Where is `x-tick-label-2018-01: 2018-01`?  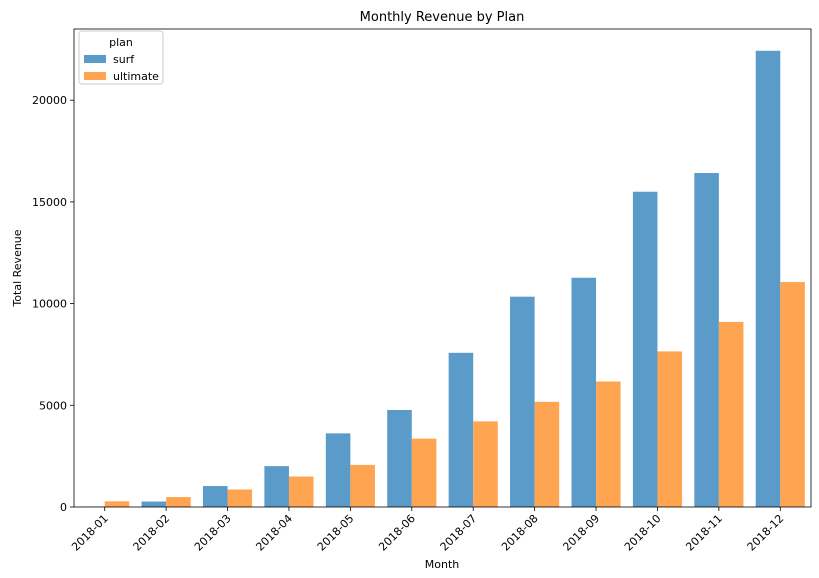 x-tick-label-2018-01: 2018-01 is located at coordinates (90, 533).